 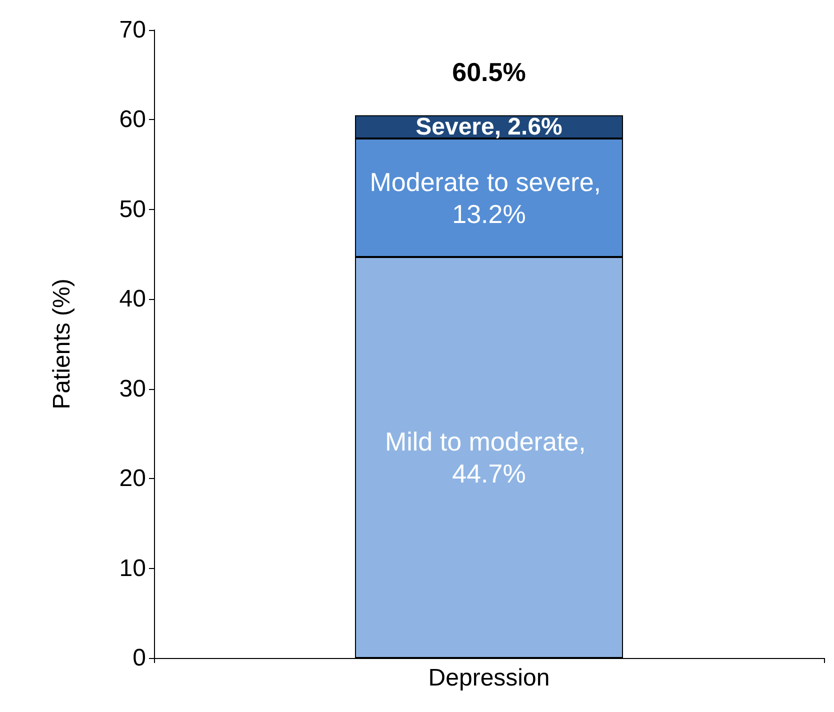 What do you see at coordinates (132, 478) in the screenshot?
I see `y-tick-label: 20` at bounding box center [132, 478].